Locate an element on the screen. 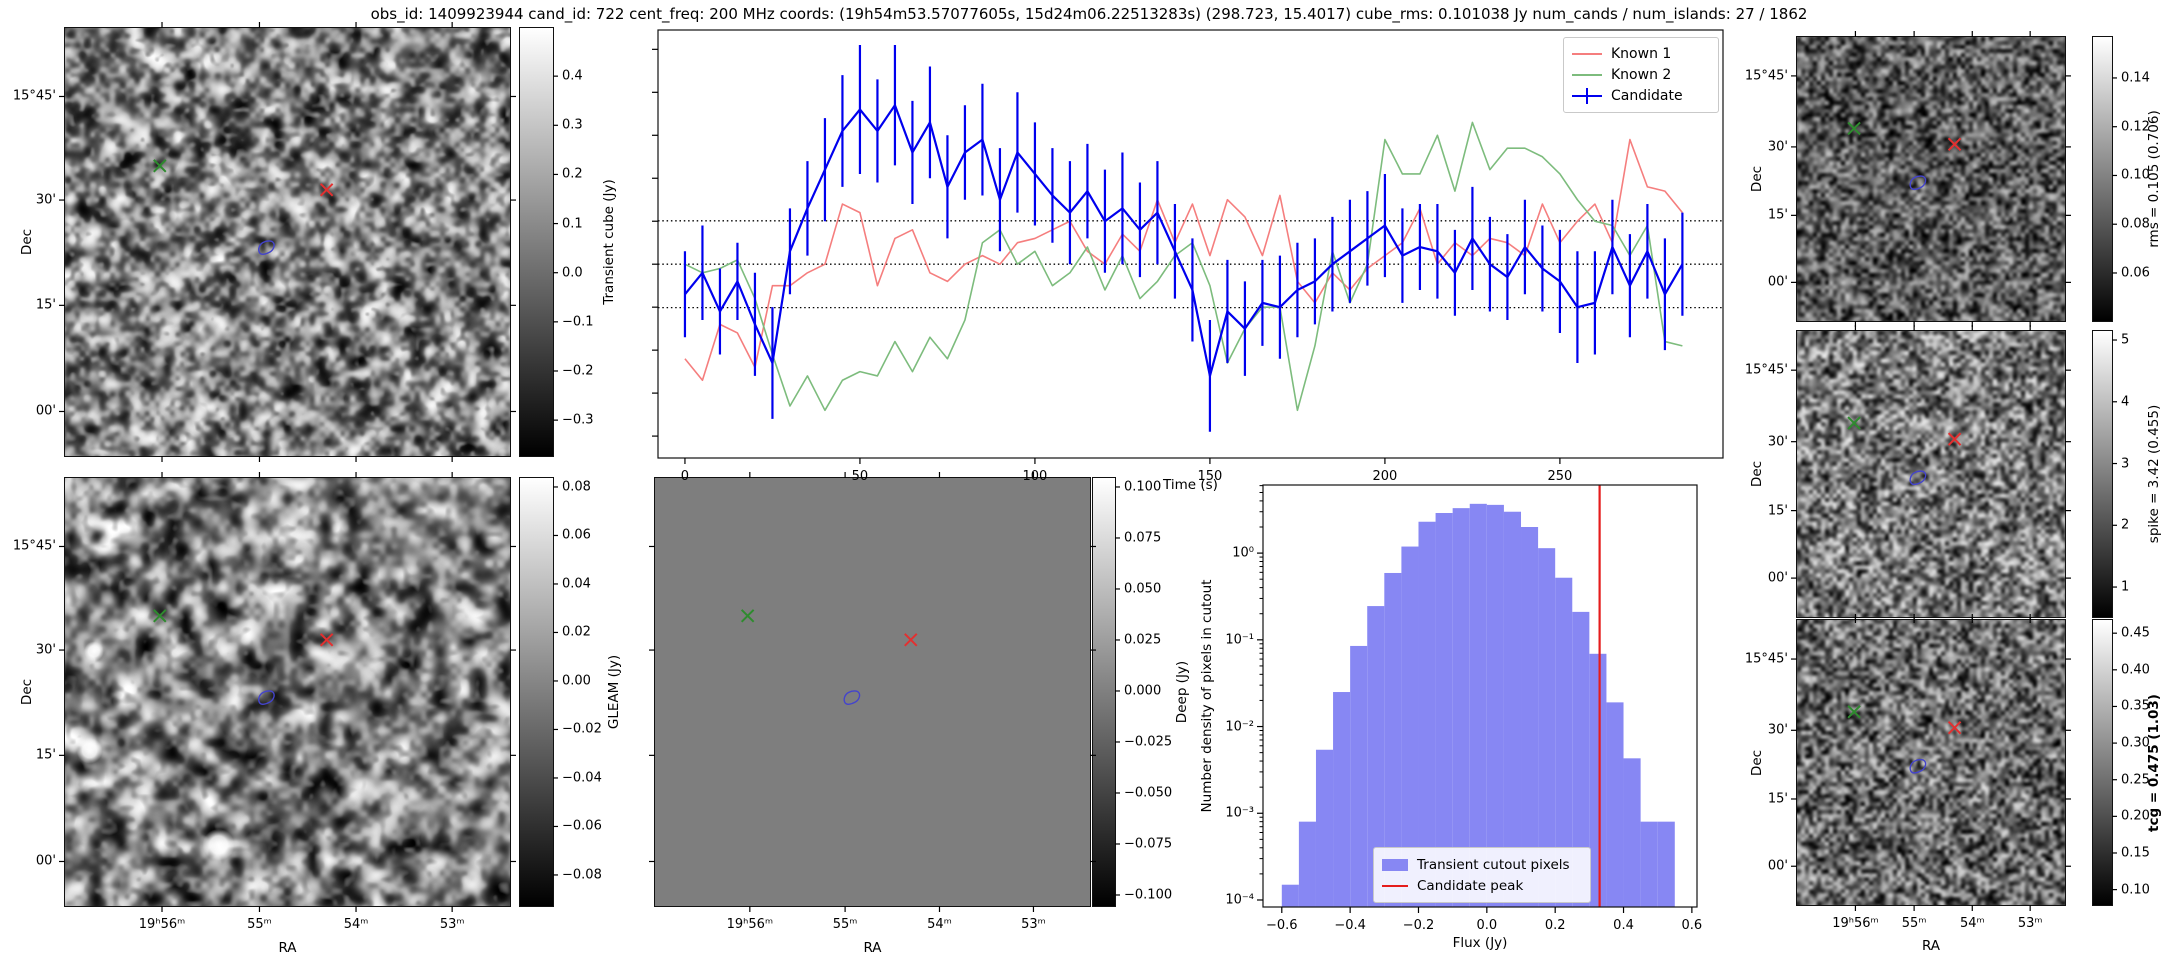 The image size is (2179, 960). legend-item: Known 2 is located at coordinates (1640, 75).